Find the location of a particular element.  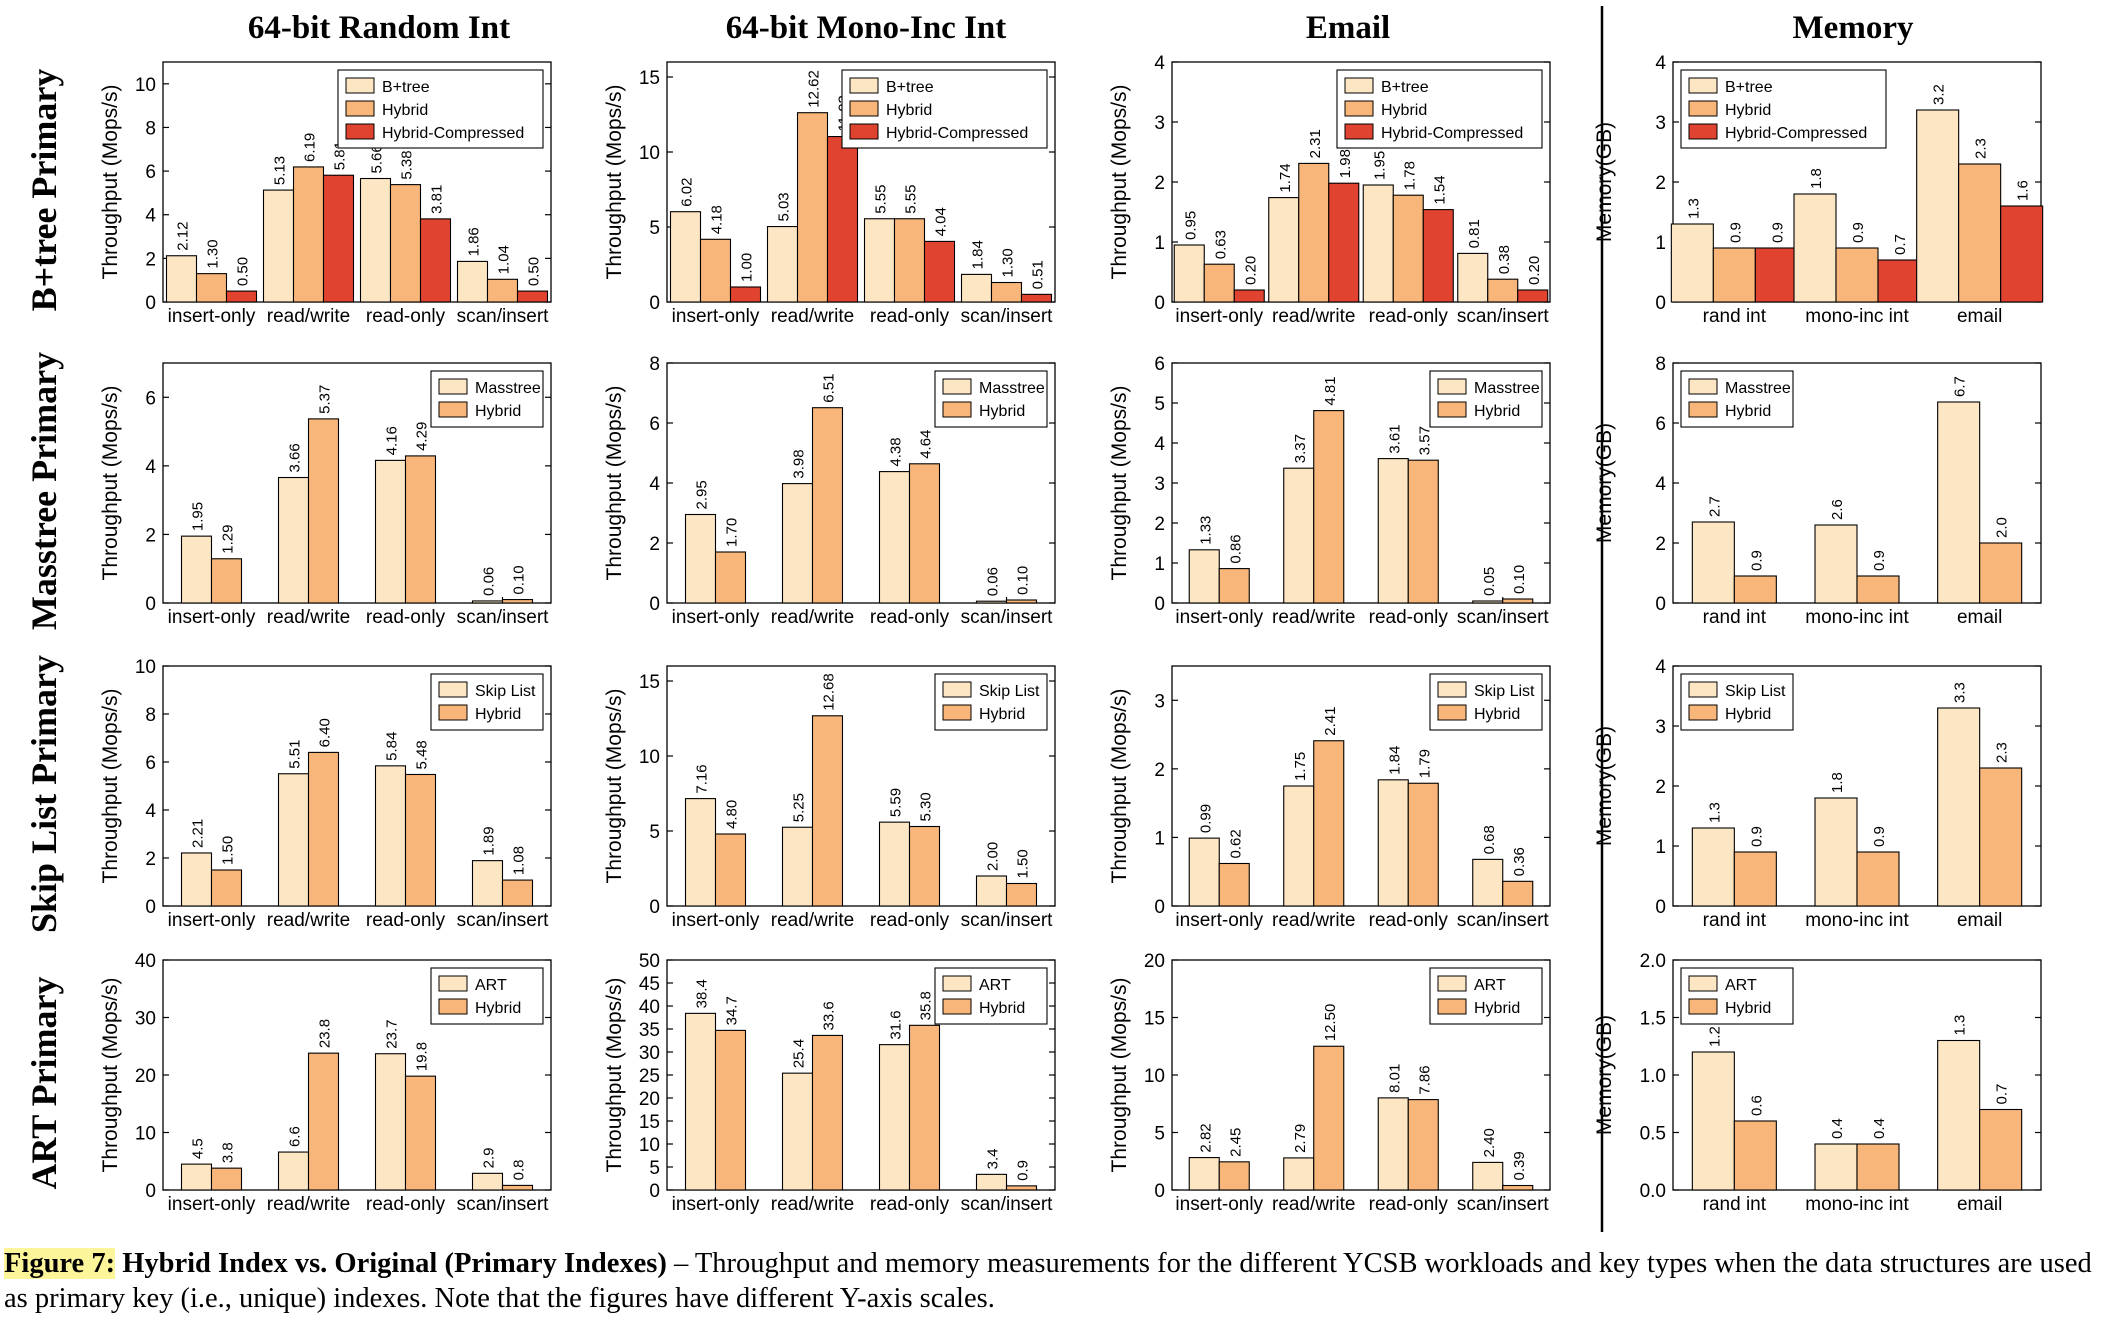

data-label: 5.66 is located at coordinates (377, 158).